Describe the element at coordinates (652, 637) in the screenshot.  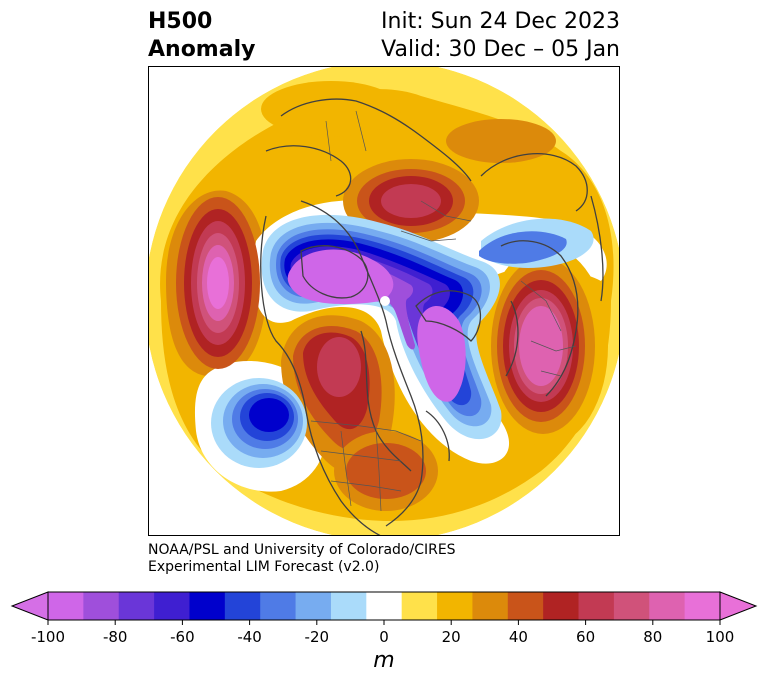
I see `colorbar-tick-label: 80` at that location.